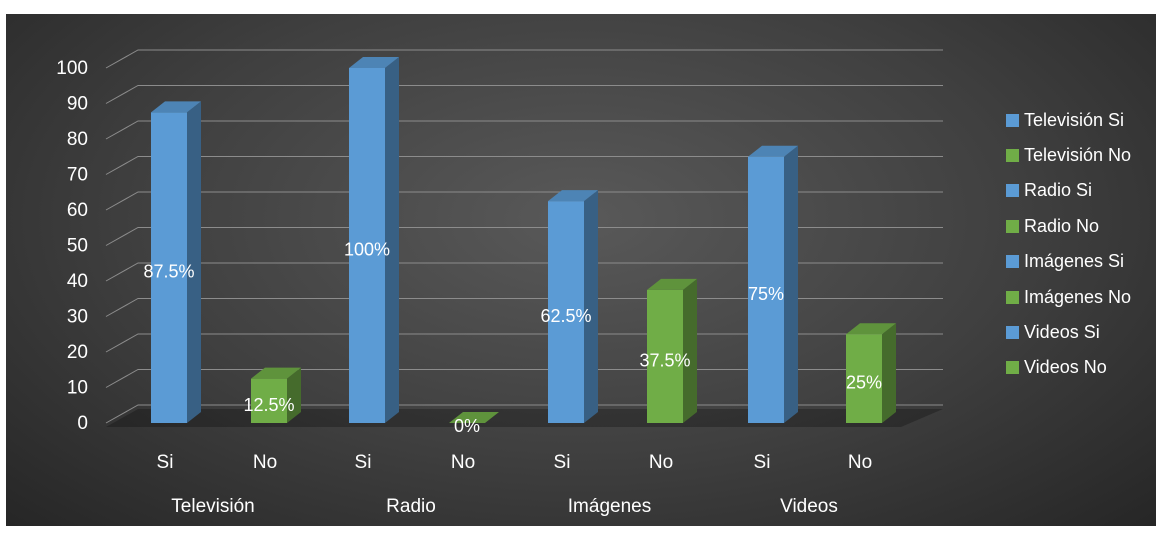 Image resolution: width=1167 pixels, height=533 pixels. What do you see at coordinates (212, 506) in the screenshot?
I see `group-label: Televisión` at bounding box center [212, 506].